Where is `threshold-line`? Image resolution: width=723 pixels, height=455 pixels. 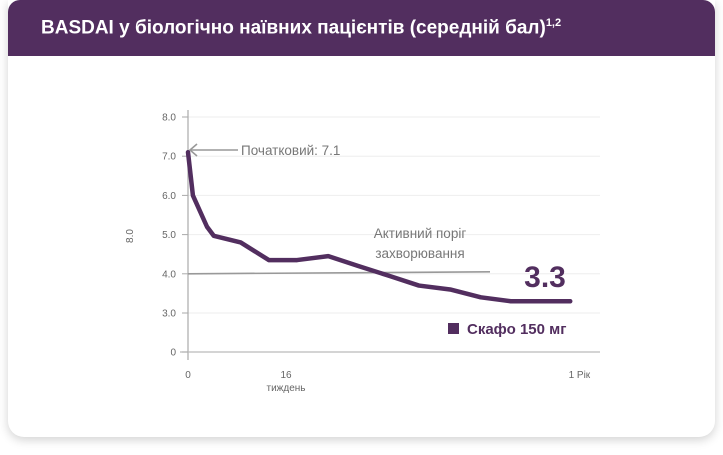 threshold-line is located at coordinates (339, 273).